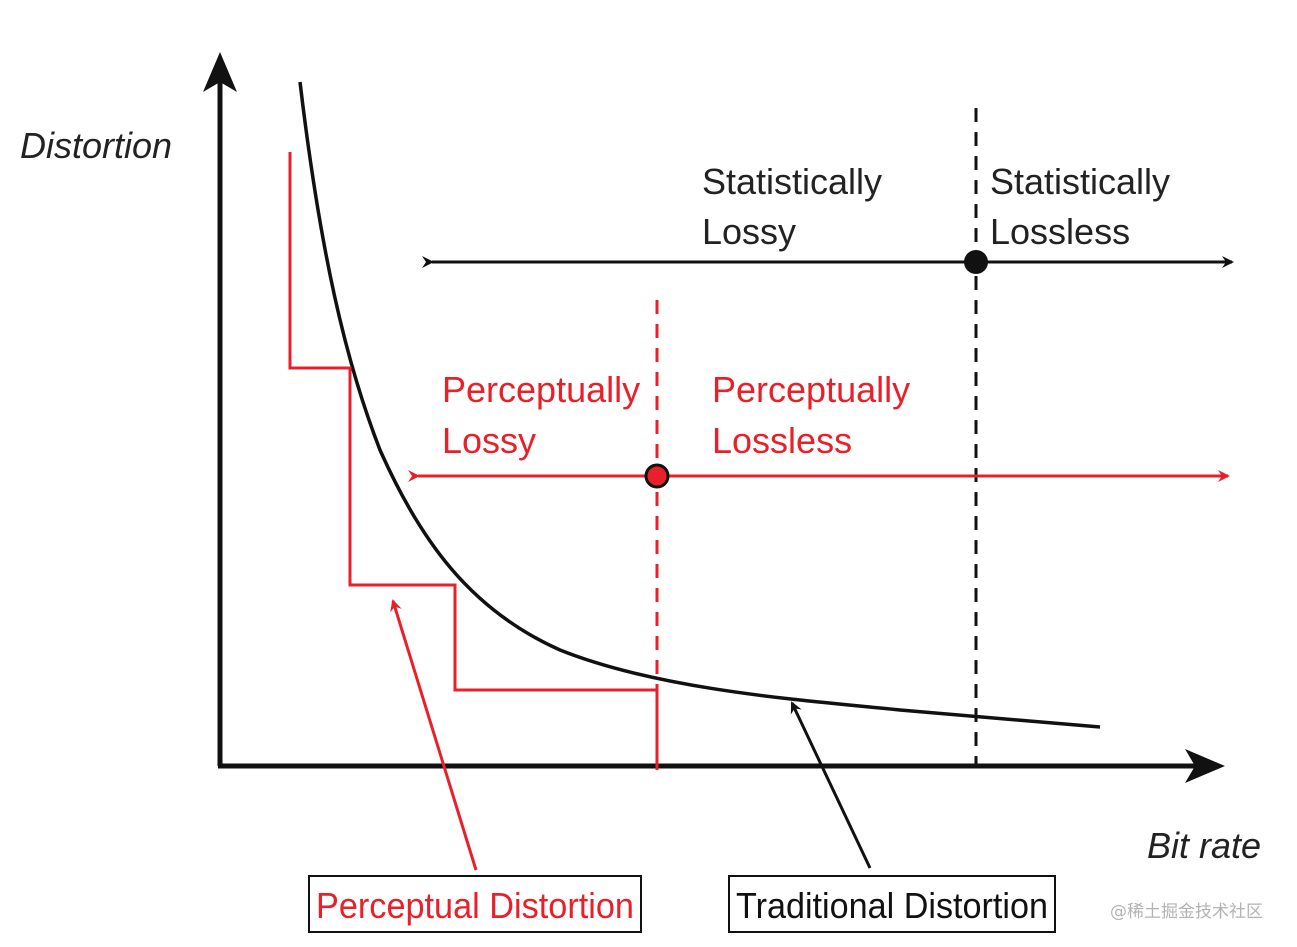 This screenshot has width=1297, height=947. What do you see at coordinates (434, 735) in the screenshot?
I see `perceptual-callout-pointer` at bounding box center [434, 735].